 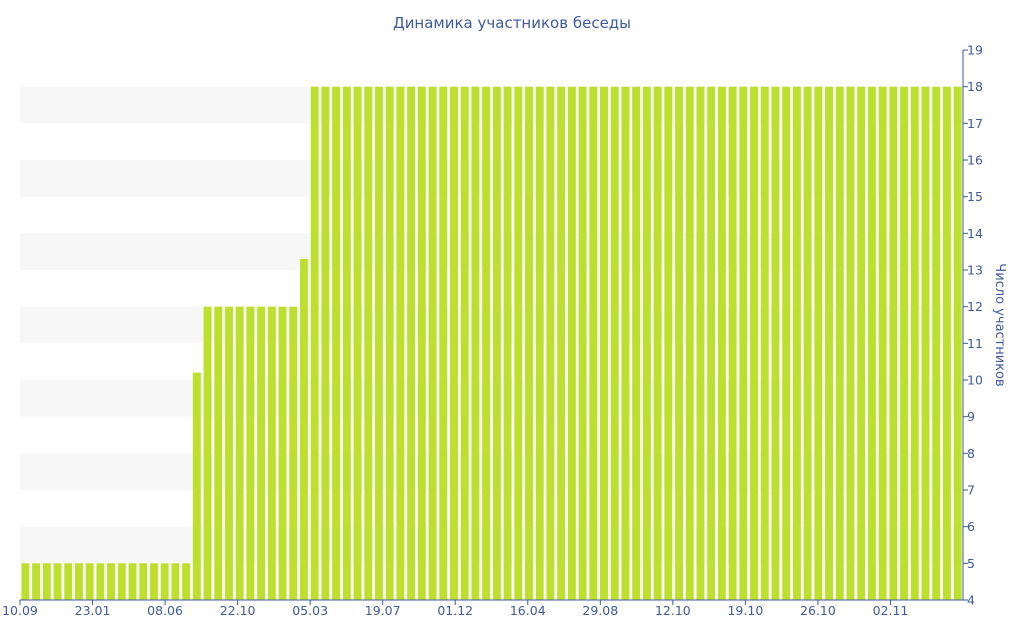 I want to click on y-tick-label: 17, so click(x=975, y=123).